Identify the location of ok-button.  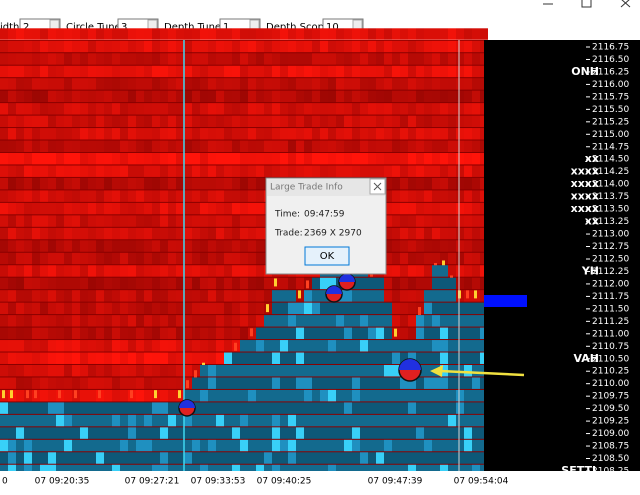
(327, 256).